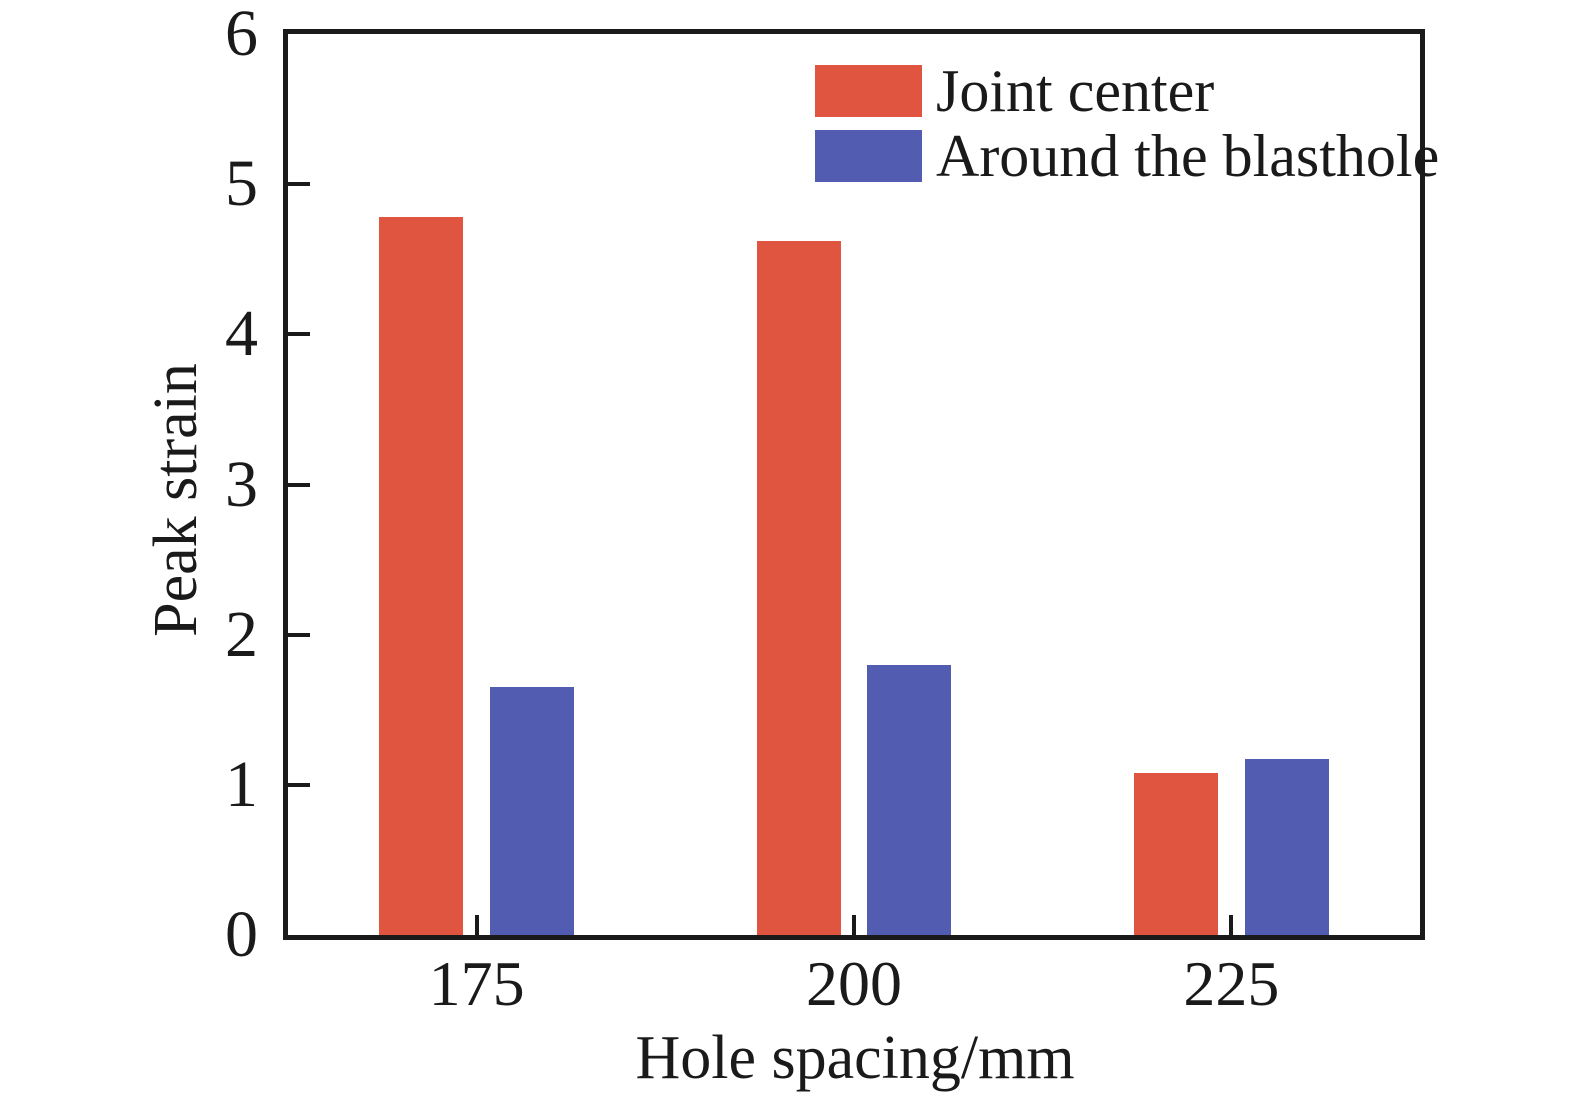 The image size is (1575, 1100). What do you see at coordinates (241, 784) in the screenshot?
I see `y-axis-tick-label: 1` at bounding box center [241, 784].